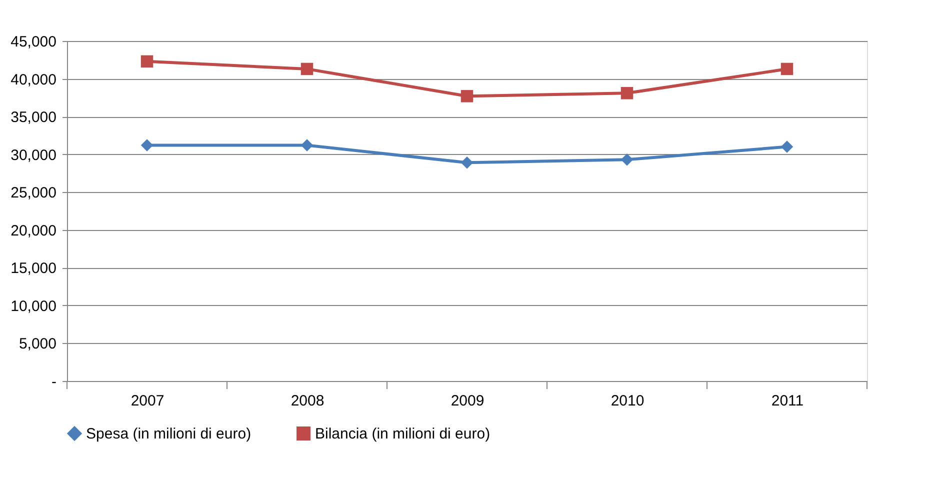 This screenshot has height=482, width=938. Describe the element at coordinates (33, 79) in the screenshot. I see `y-tick-label: 40,000` at that location.